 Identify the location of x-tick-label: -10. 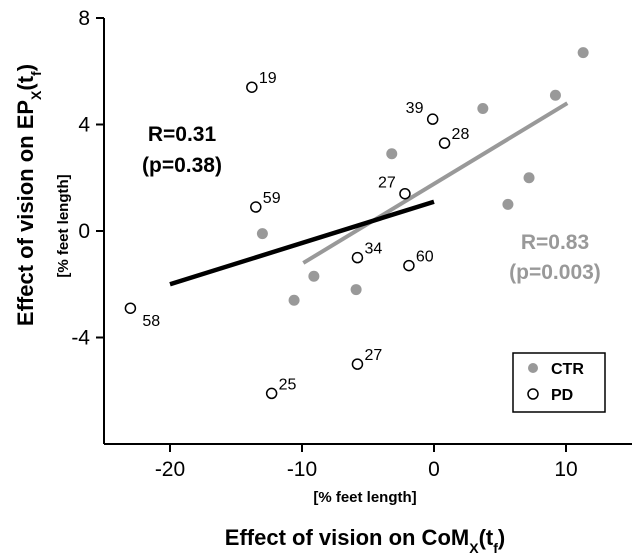
(302, 469).